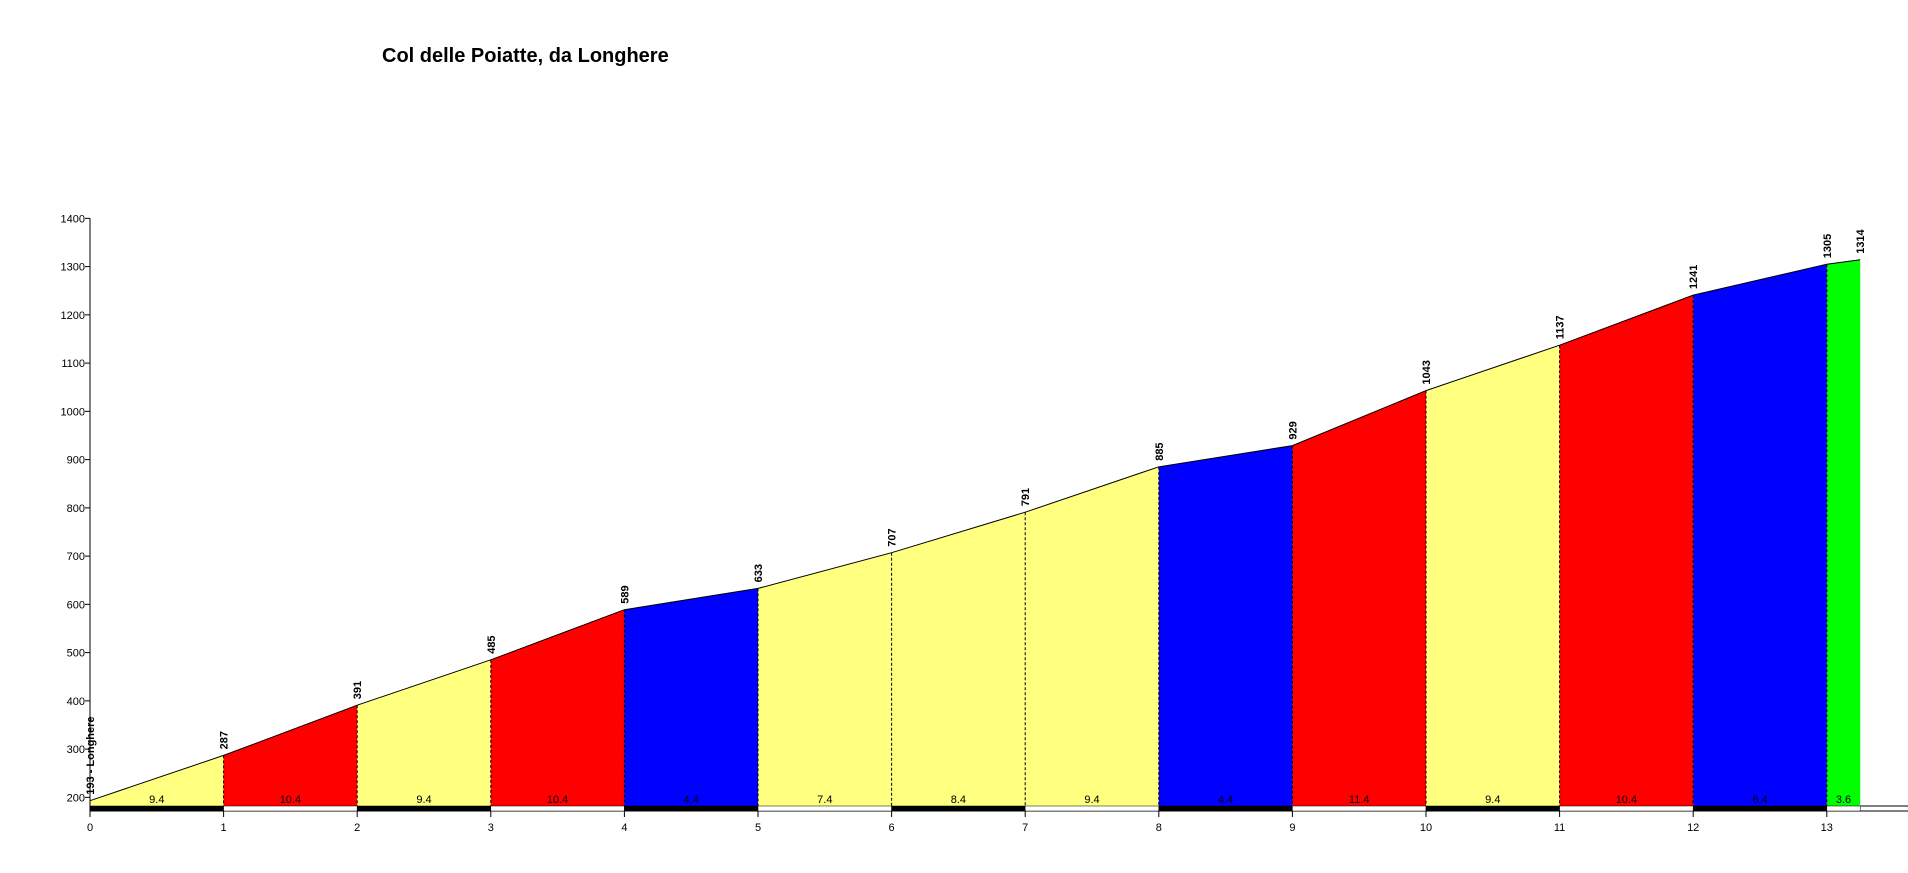 The height and width of the screenshot is (873, 1908). I want to click on altitude-label: 1314, so click(1861, 240).